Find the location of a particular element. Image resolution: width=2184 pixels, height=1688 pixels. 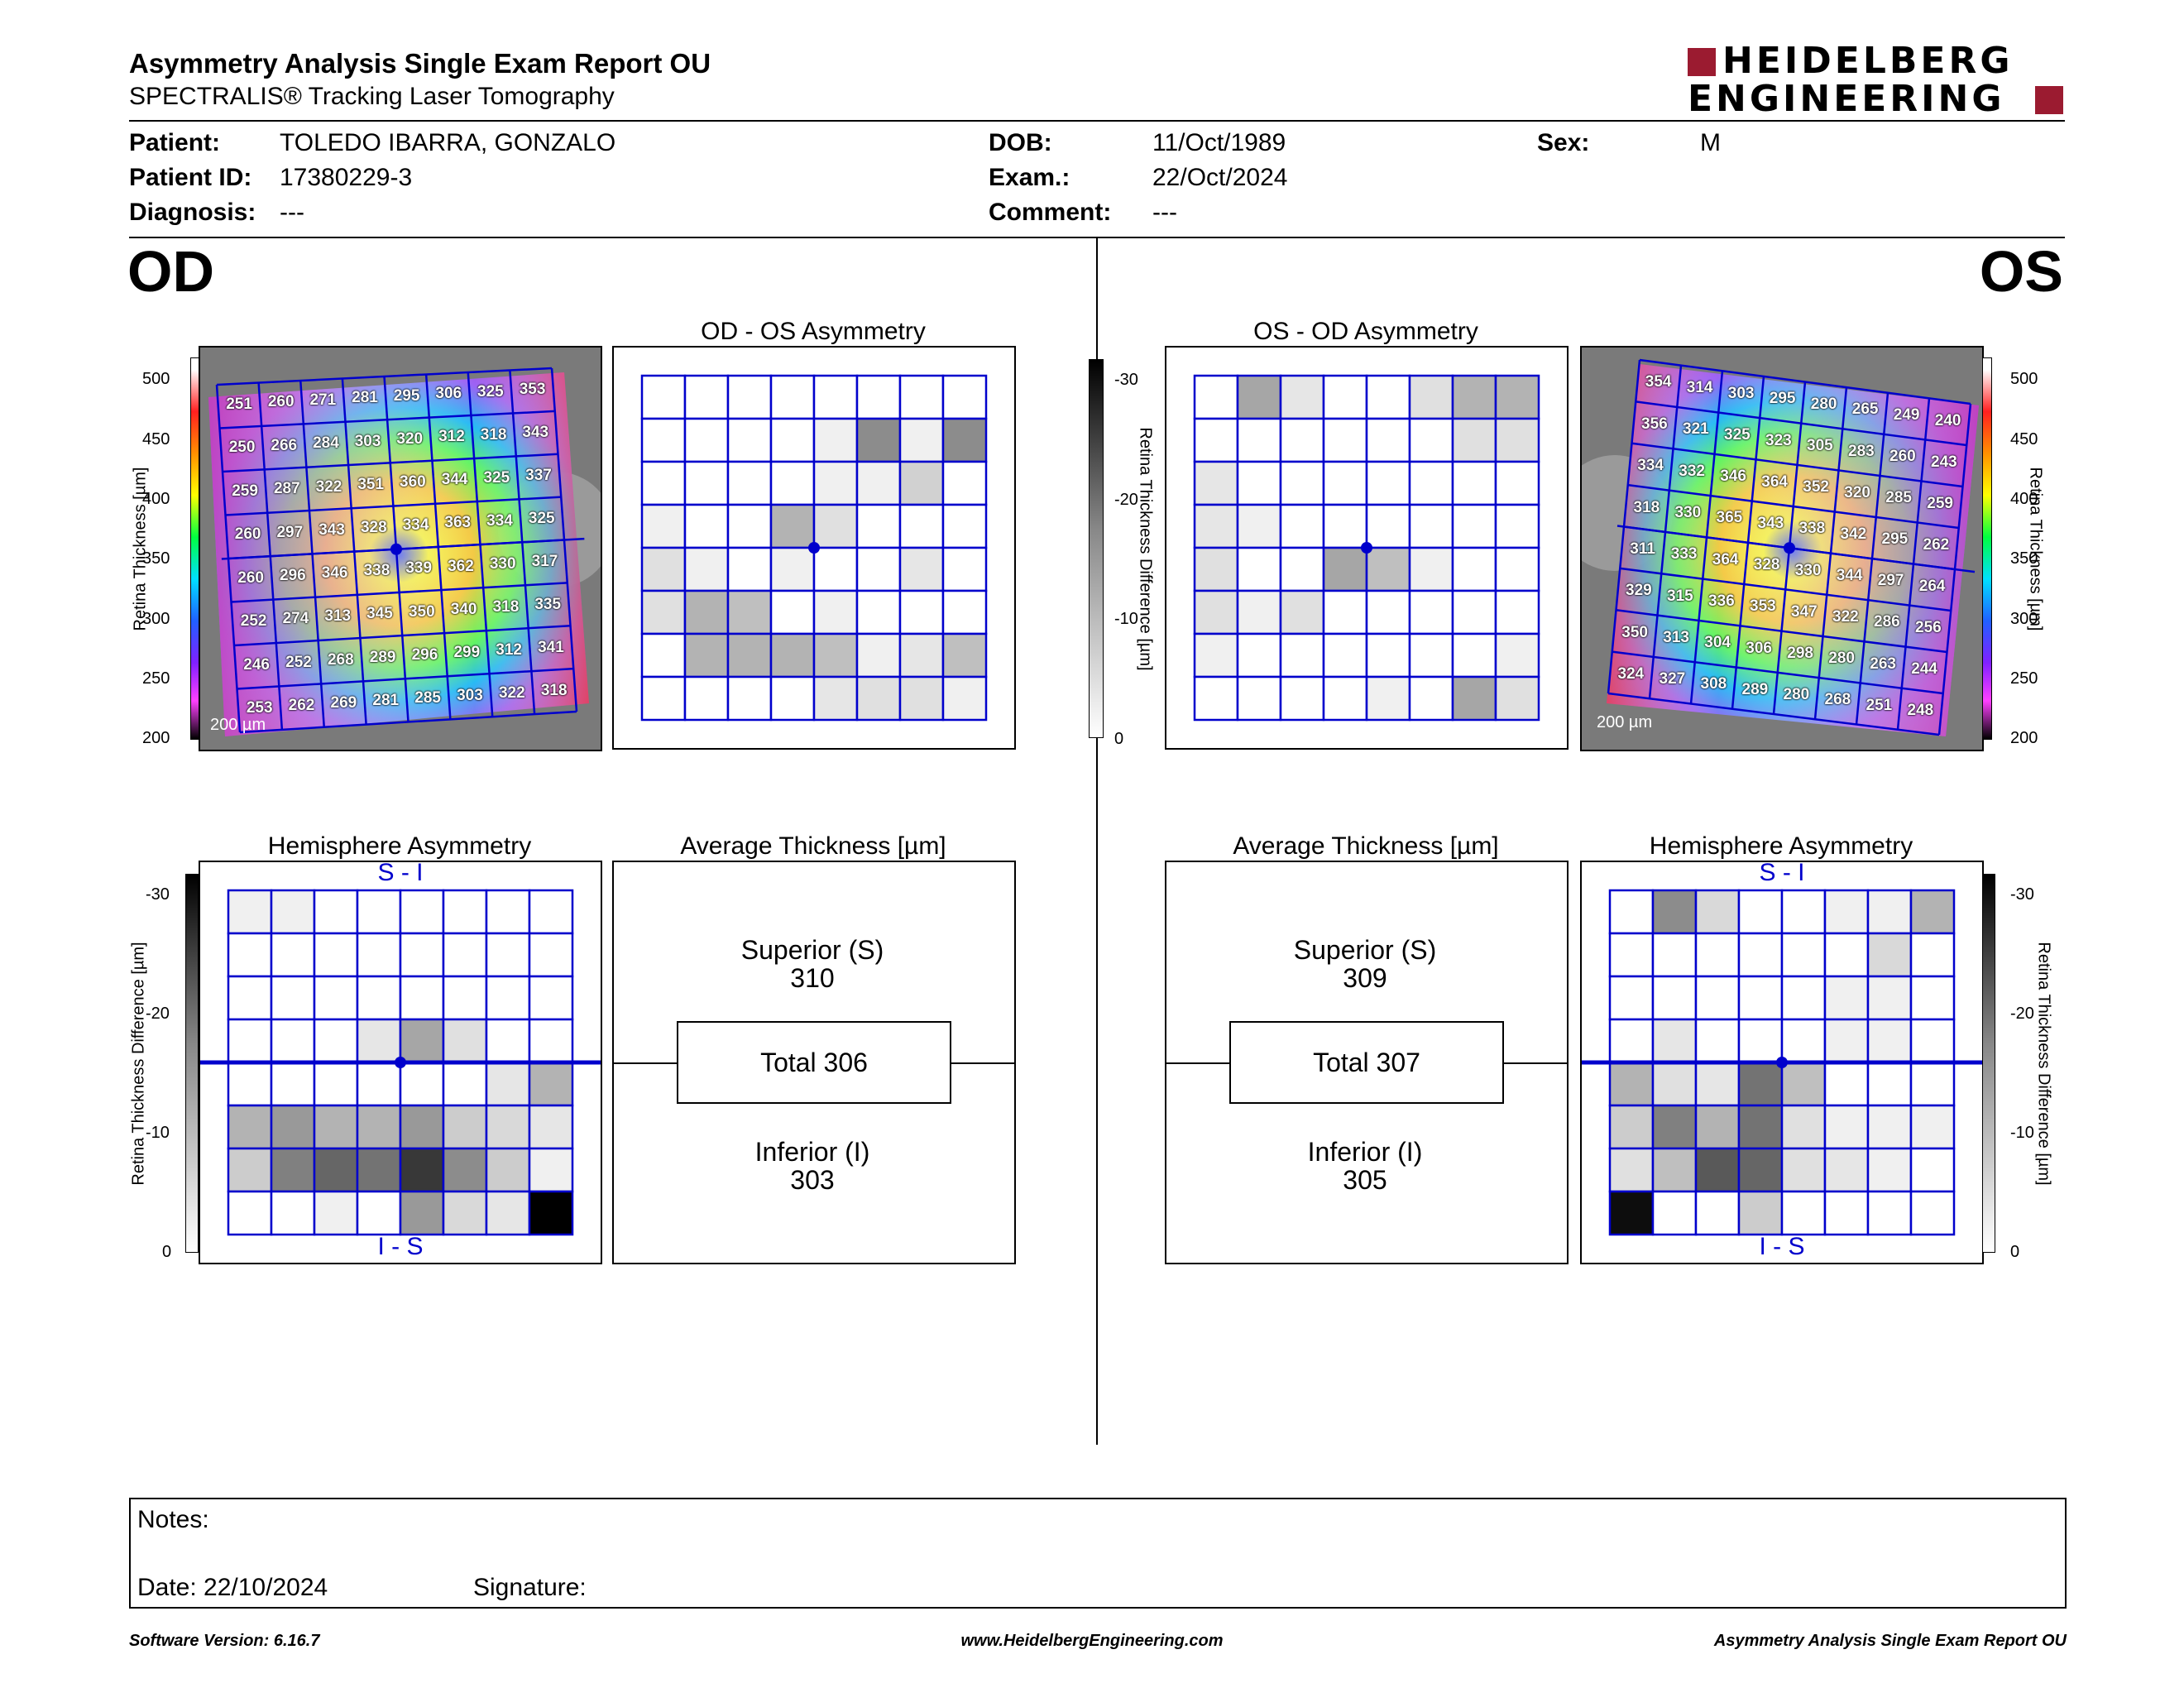

od-hemi-panel: S - I I - S is located at coordinates (400, 1061).